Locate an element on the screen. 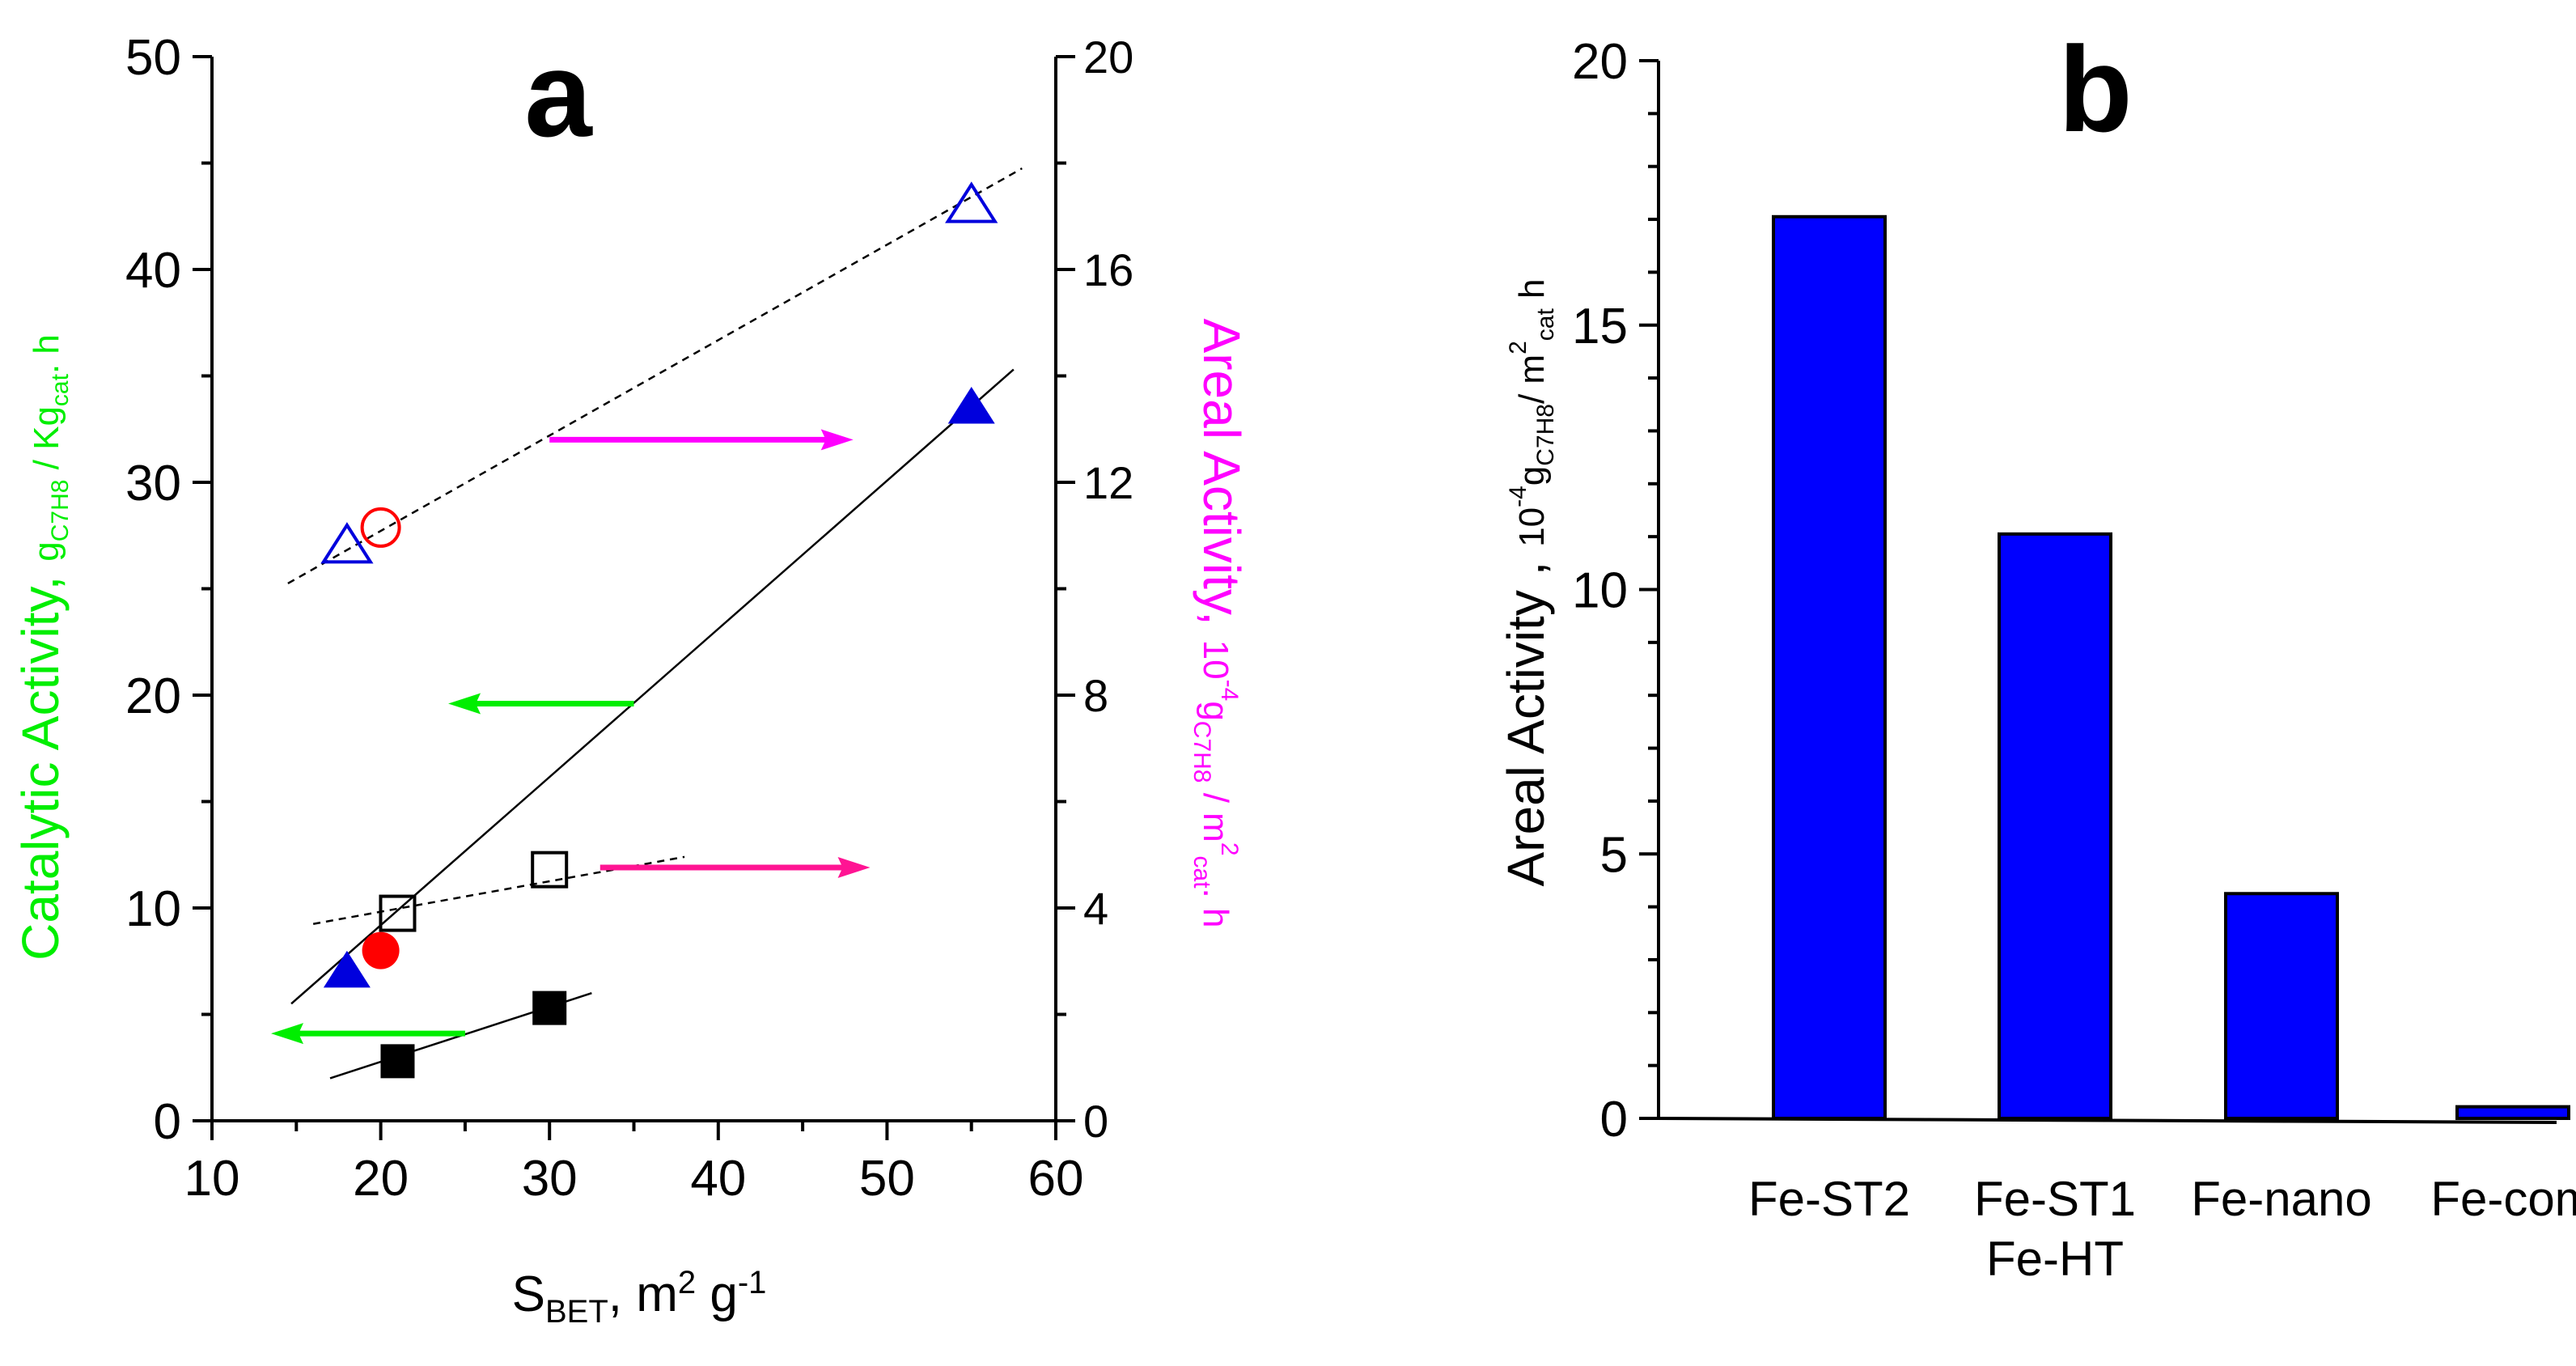  b-title-main: Areal Activity is located at coordinates (1526, 738).